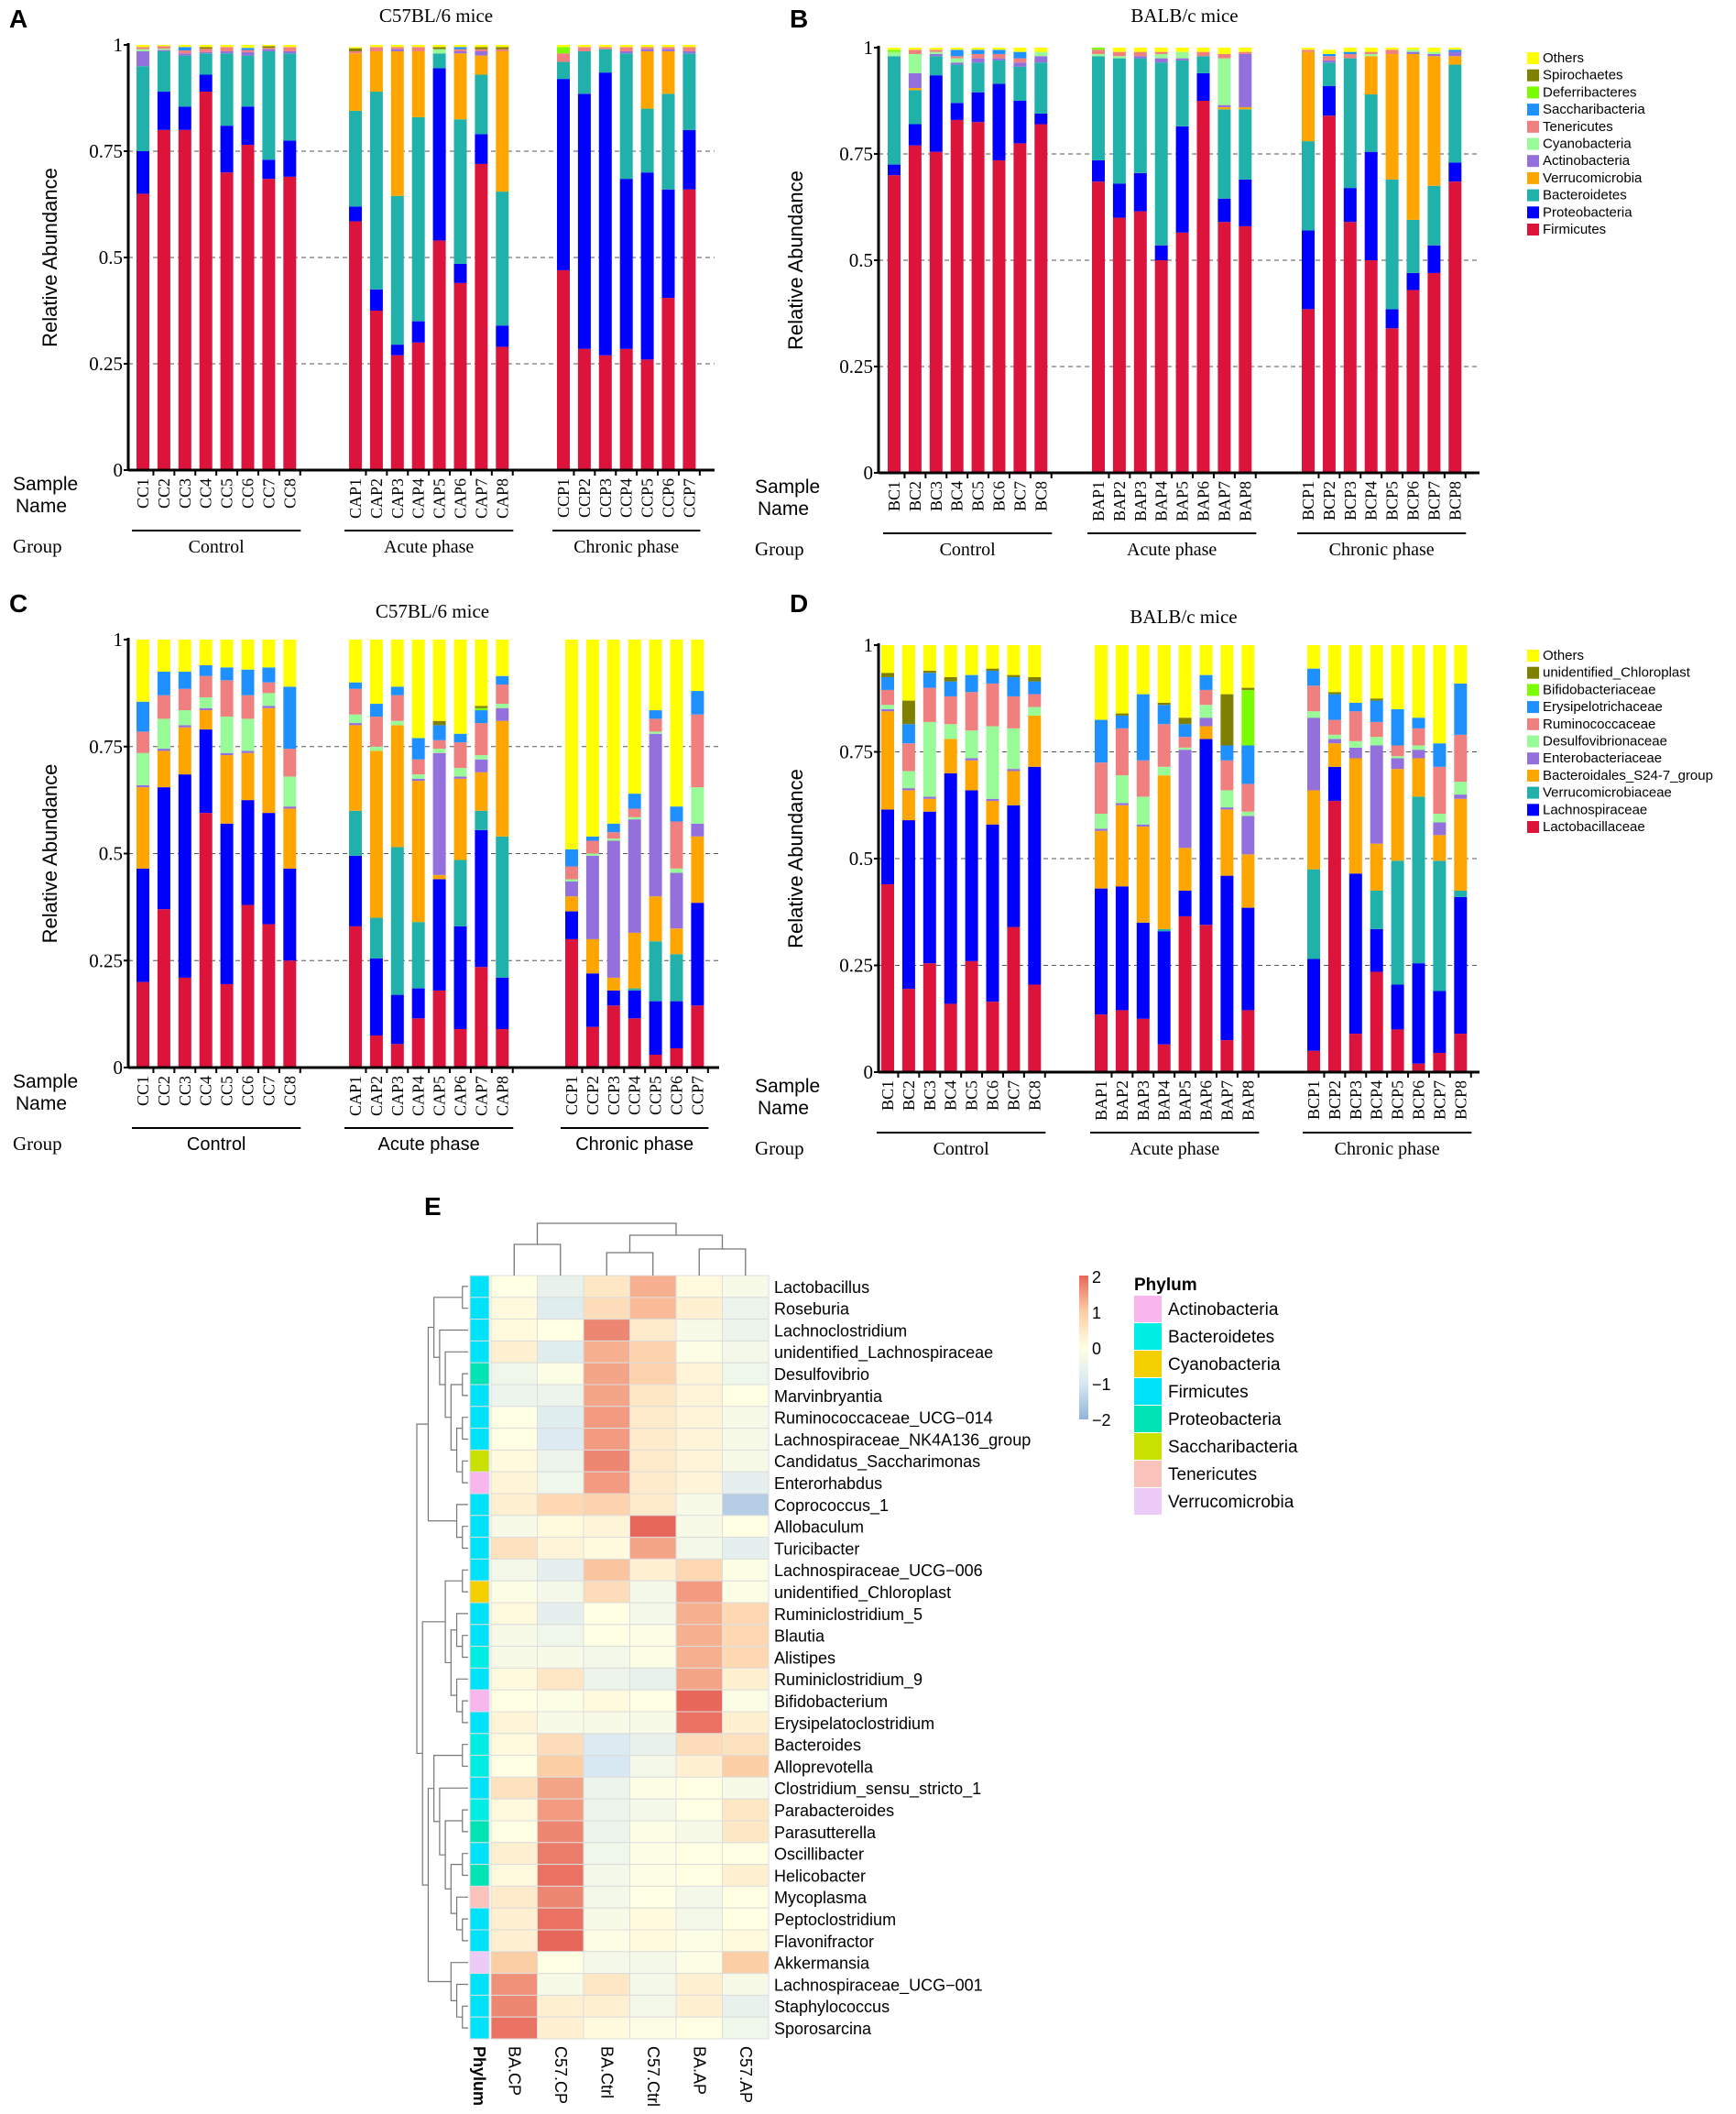 This screenshot has width=1736, height=2114. I want to click on sample-name-label: Name, so click(784, 1109).